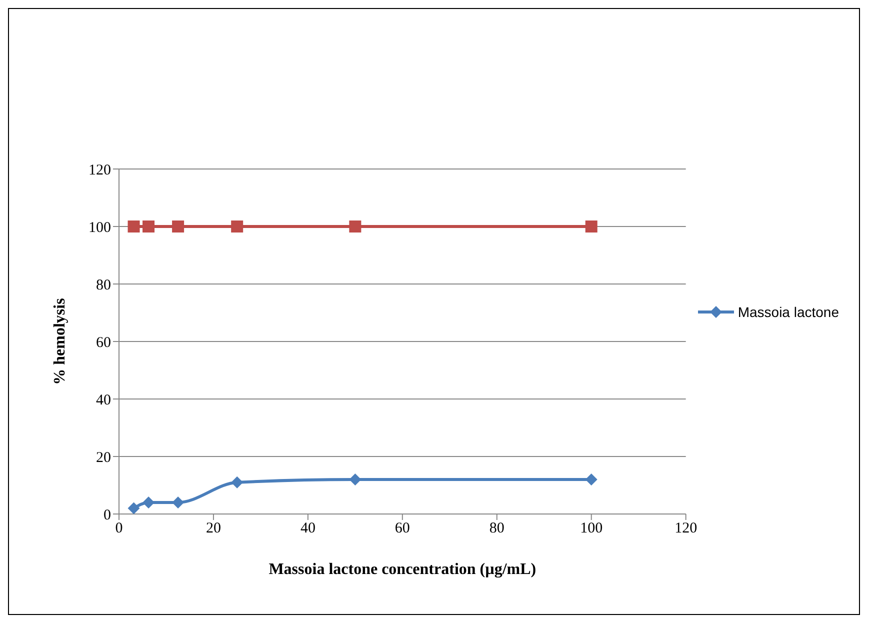  What do you see at coordinates (107, 515) in the screenshot?
I see `y-tick-label: 0` at bounding box center [107, 515].